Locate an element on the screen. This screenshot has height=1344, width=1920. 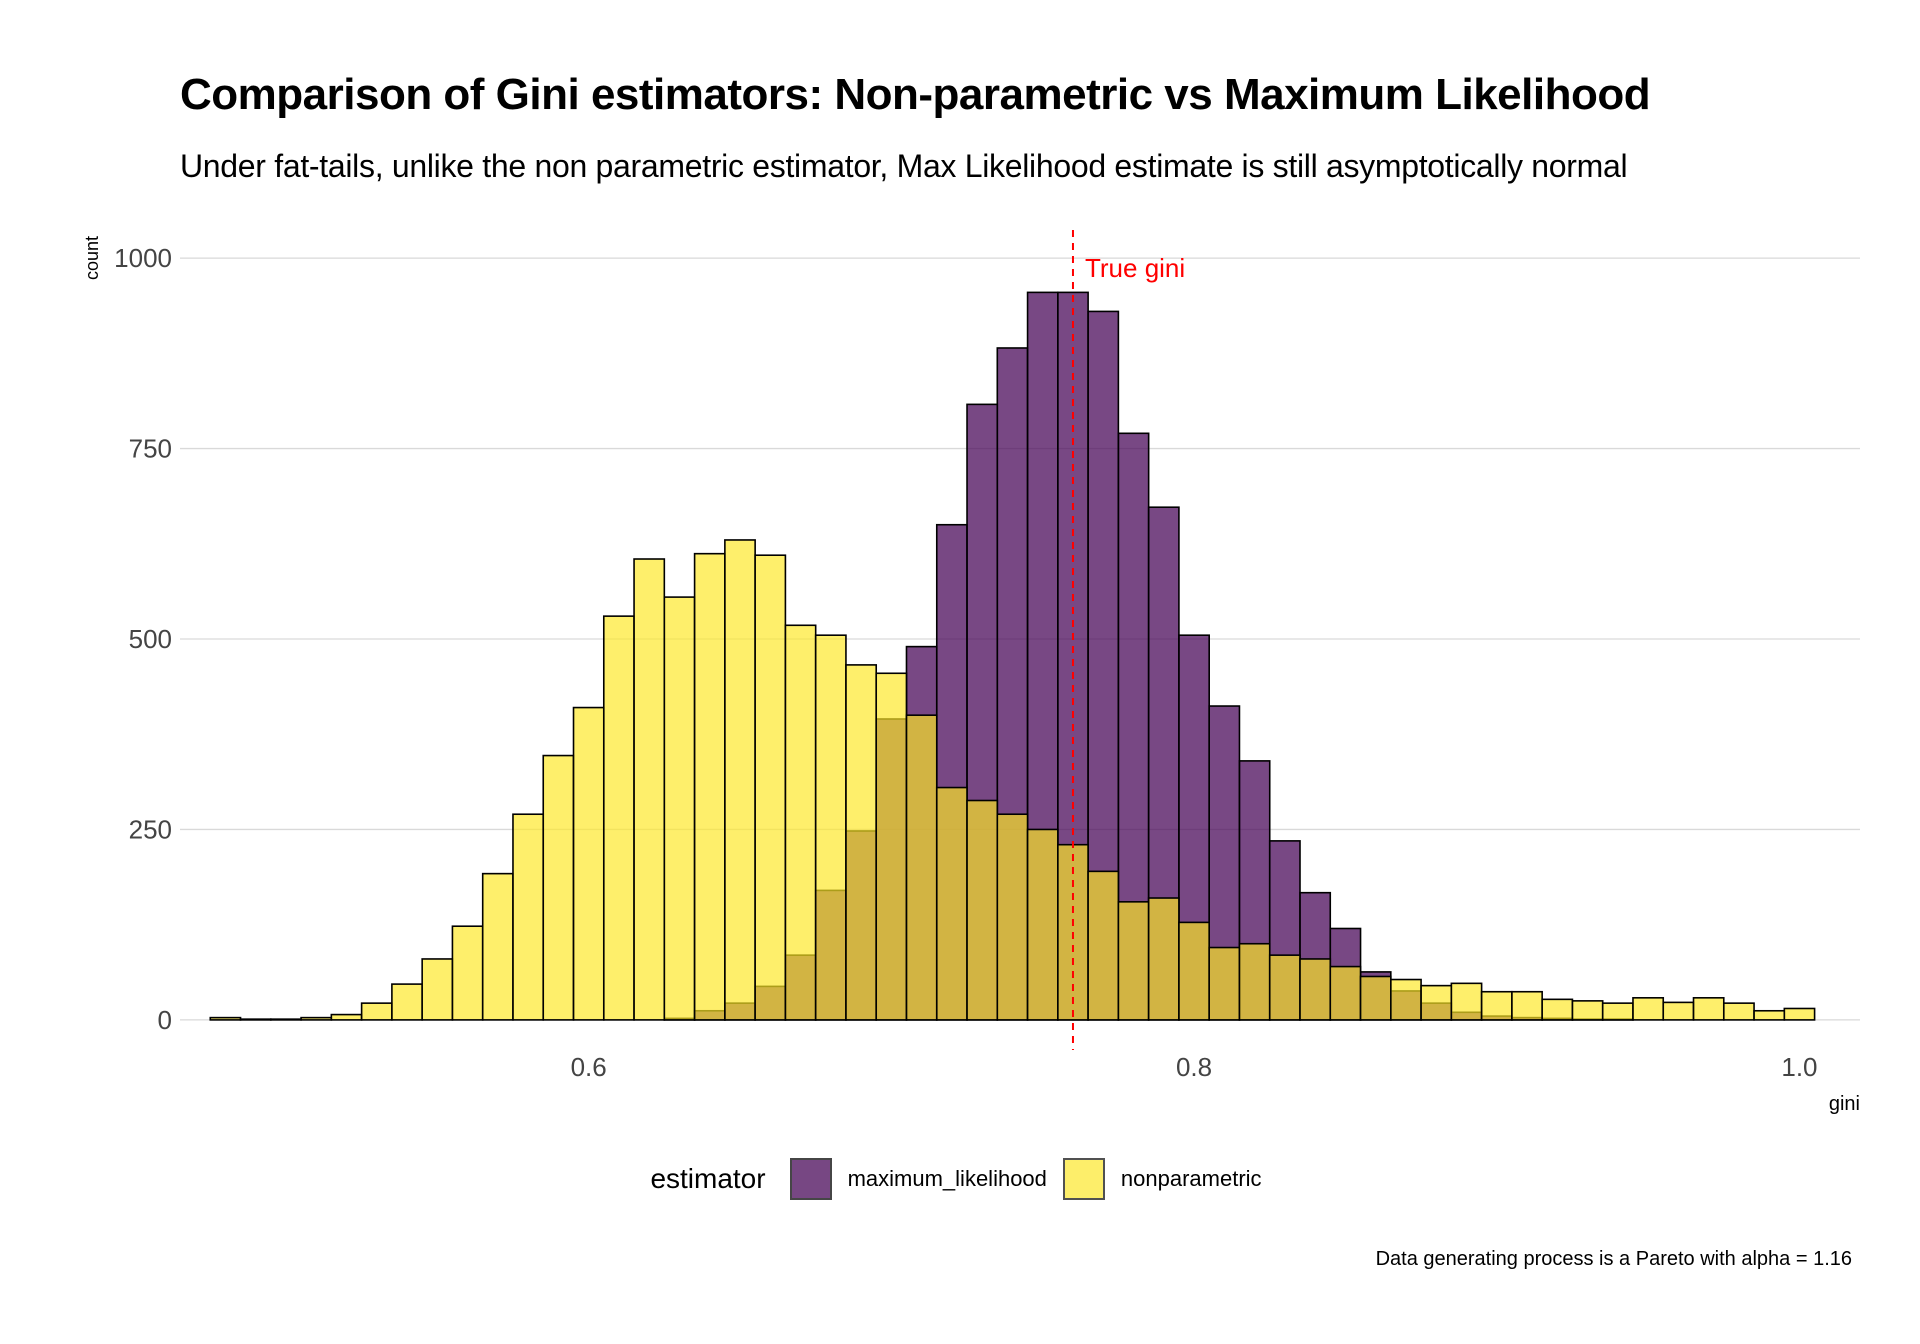
legend-item-maximum-likelihood: maximum_likelihood is located at coordinates (918, 1179).